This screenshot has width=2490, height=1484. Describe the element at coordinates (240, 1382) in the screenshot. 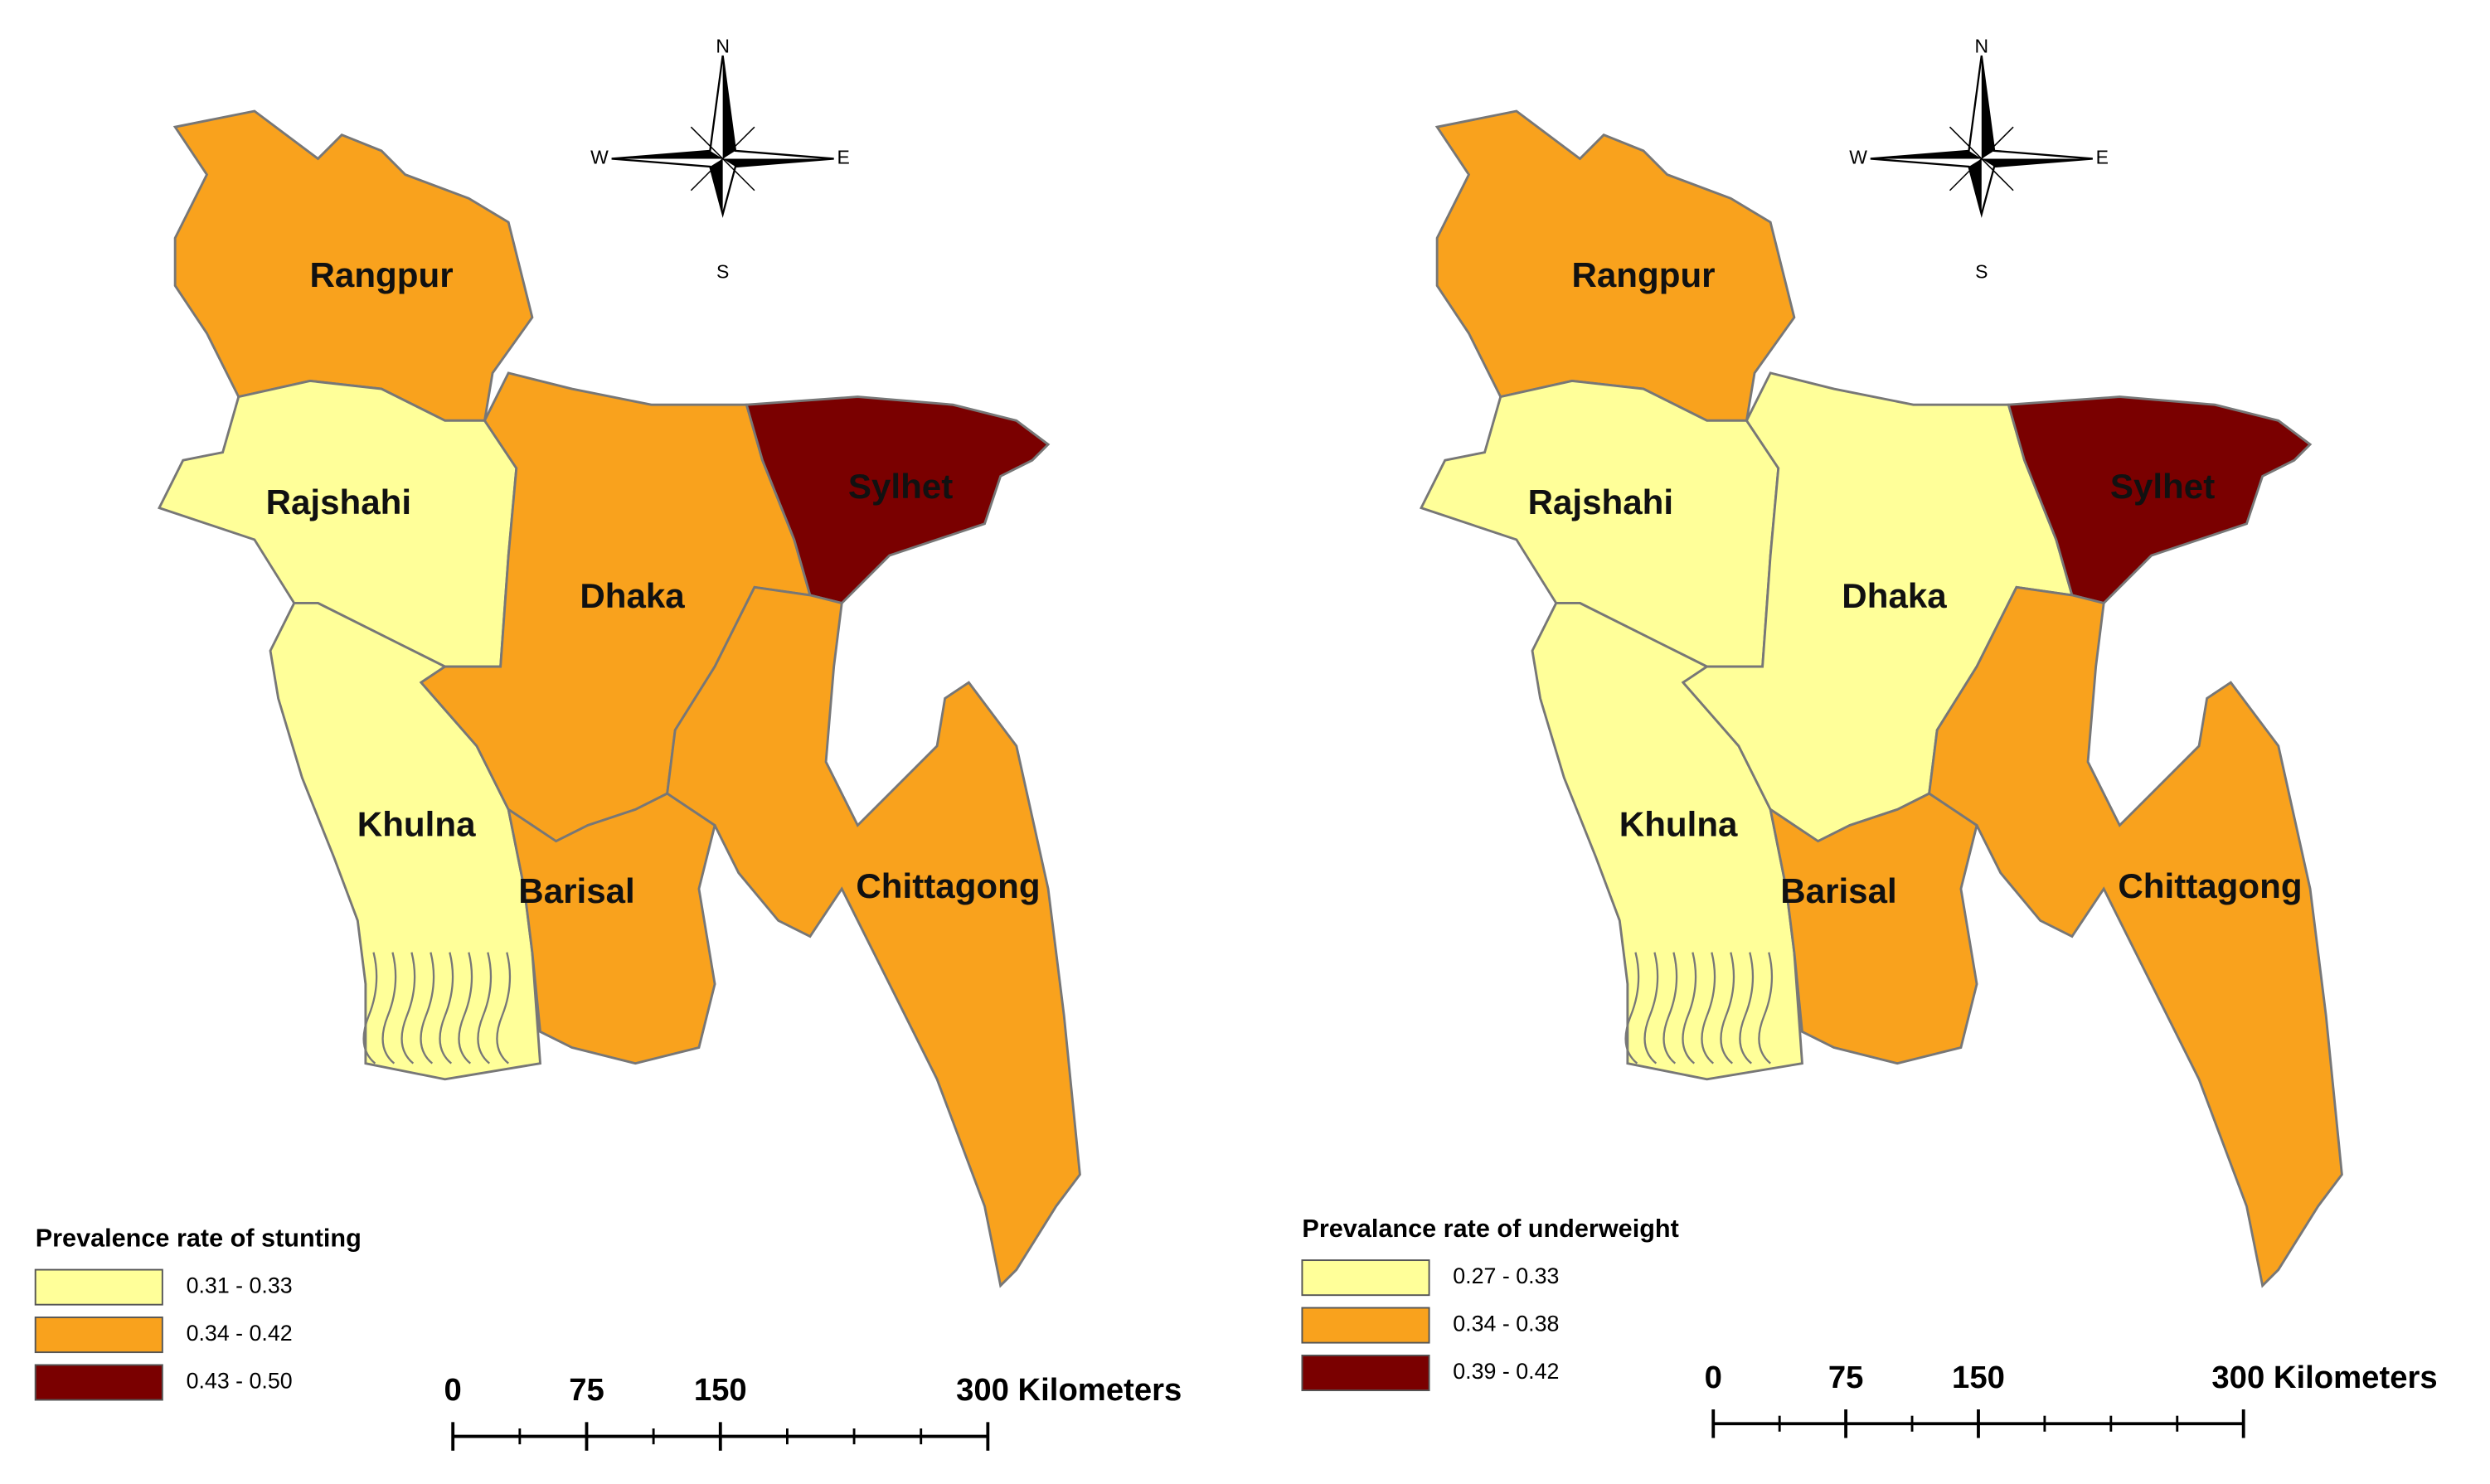

I see `legend-label: 0.43 - 0.50` at that location.